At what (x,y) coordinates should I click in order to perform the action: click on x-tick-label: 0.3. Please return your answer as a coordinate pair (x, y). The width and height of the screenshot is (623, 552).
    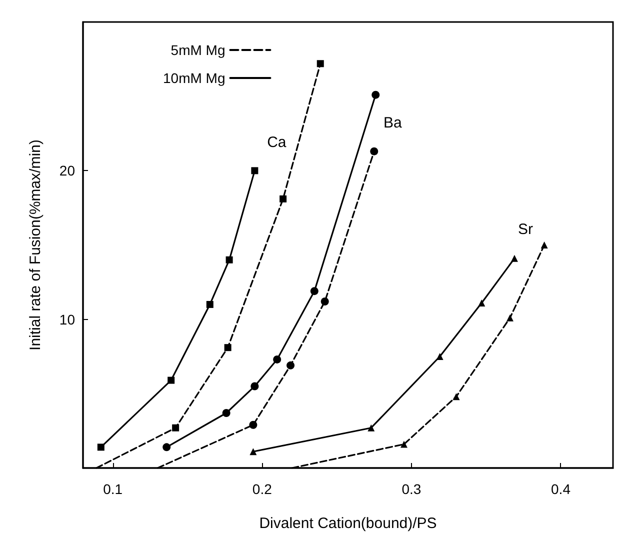
    Looking at the image, I should click on (412, 489).